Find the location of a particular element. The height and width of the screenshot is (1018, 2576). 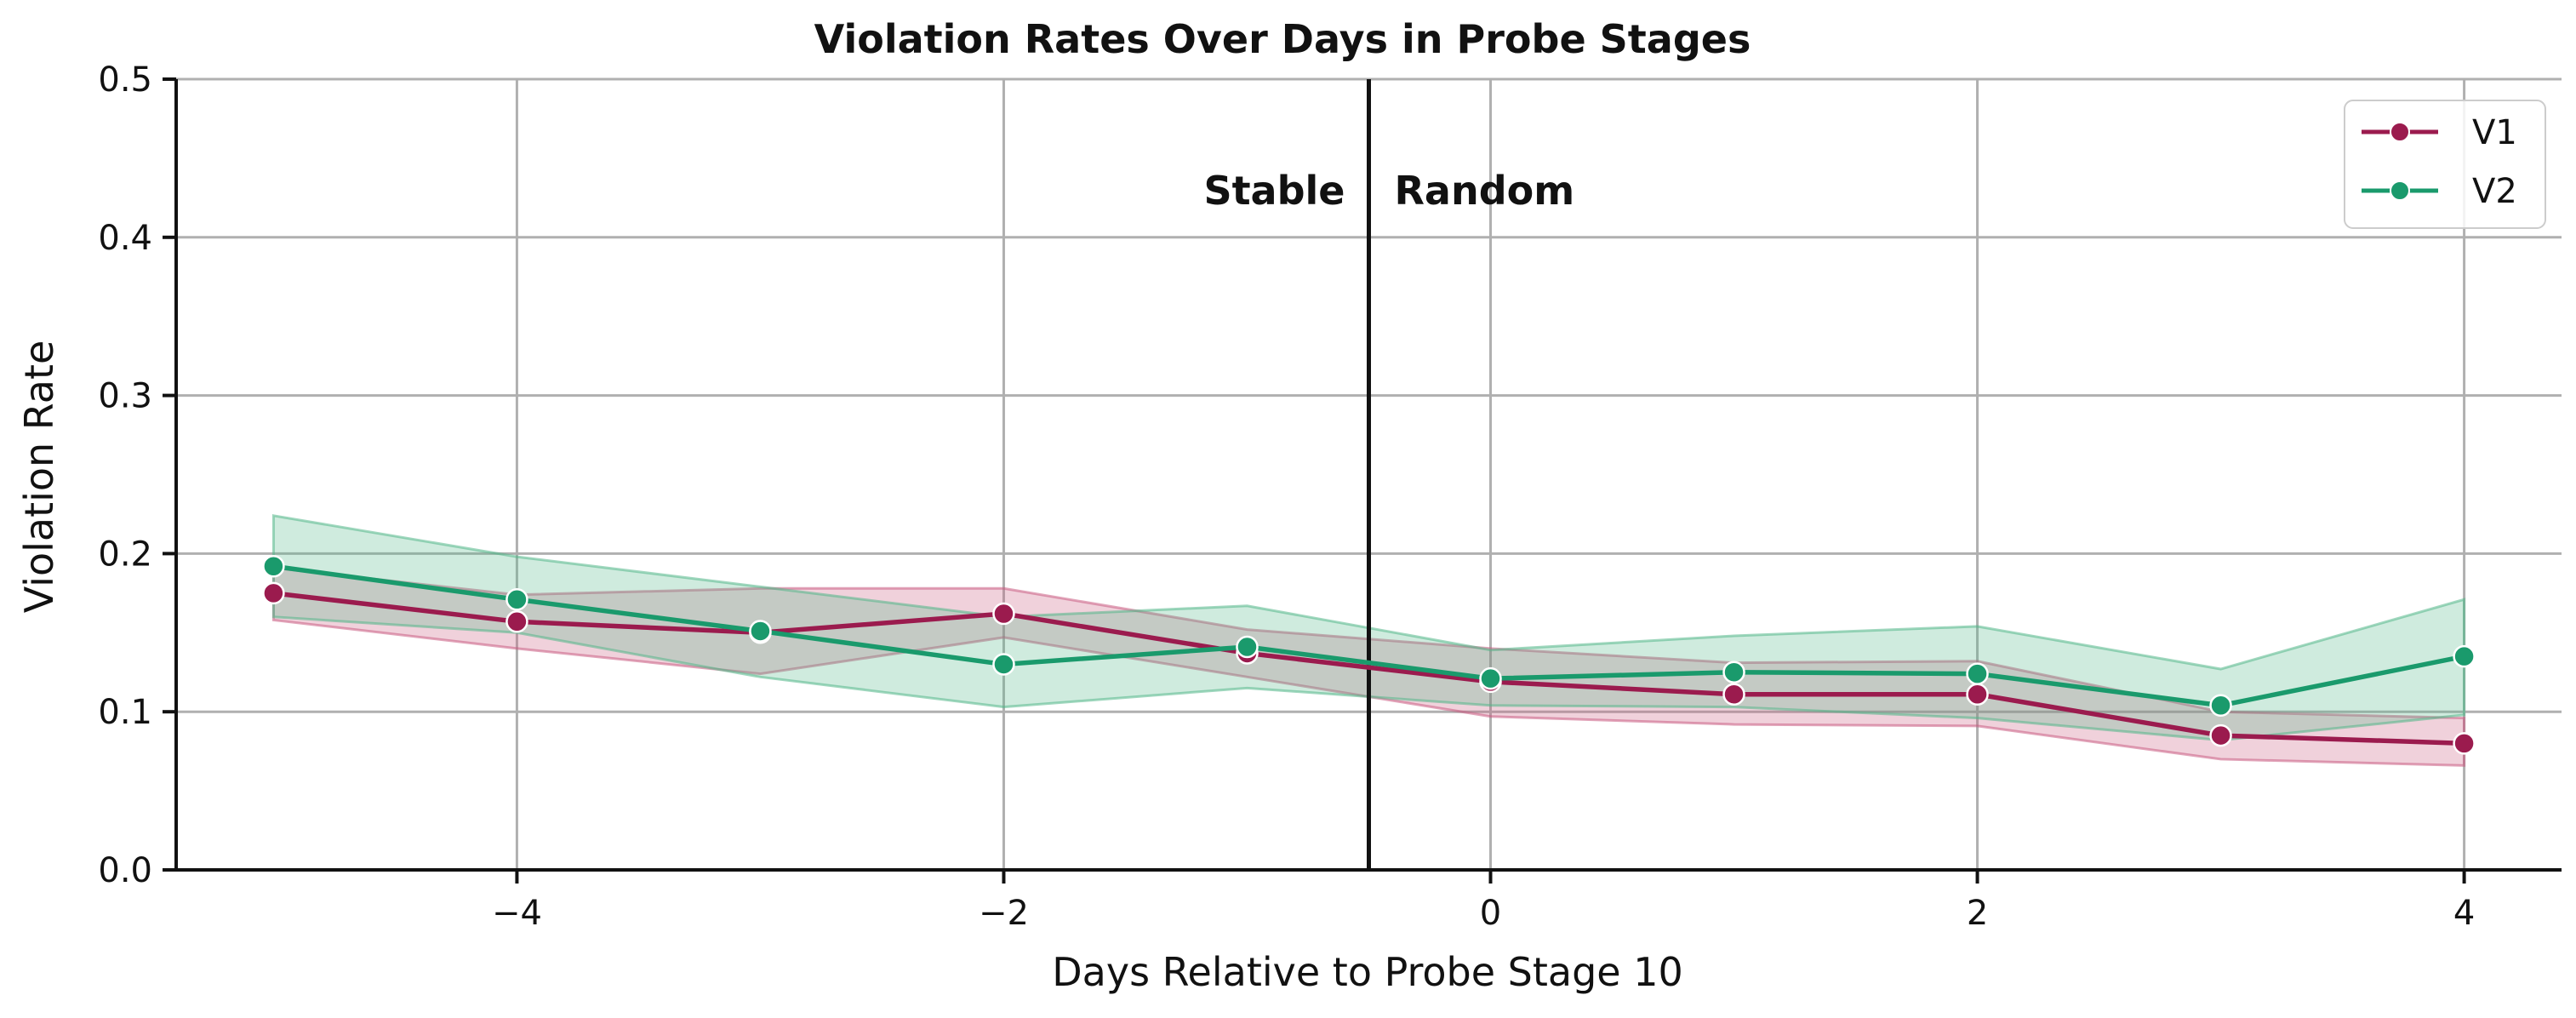

legend-label-v1: V1 is located at coordinates (2494, 133).